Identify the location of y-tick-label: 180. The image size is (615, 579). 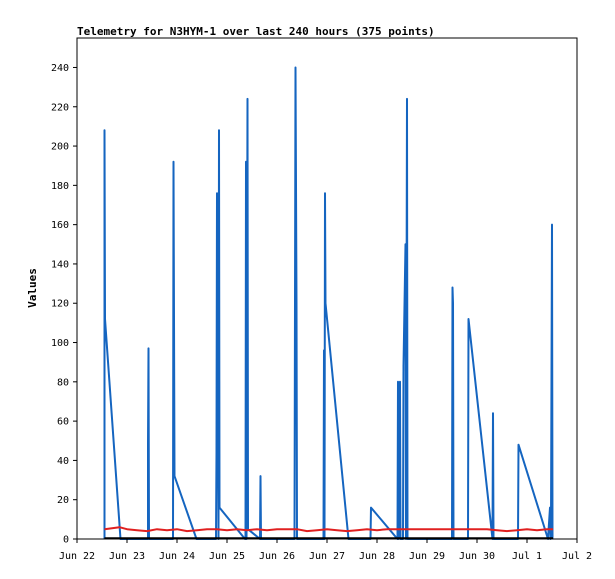
(60, 186).